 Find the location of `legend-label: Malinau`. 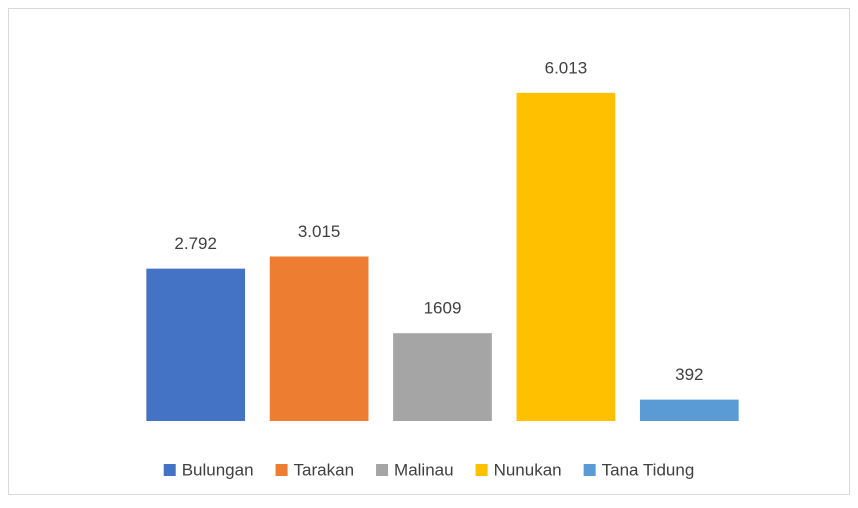

legend-label: Malinau is located at coordinates (424, 469).